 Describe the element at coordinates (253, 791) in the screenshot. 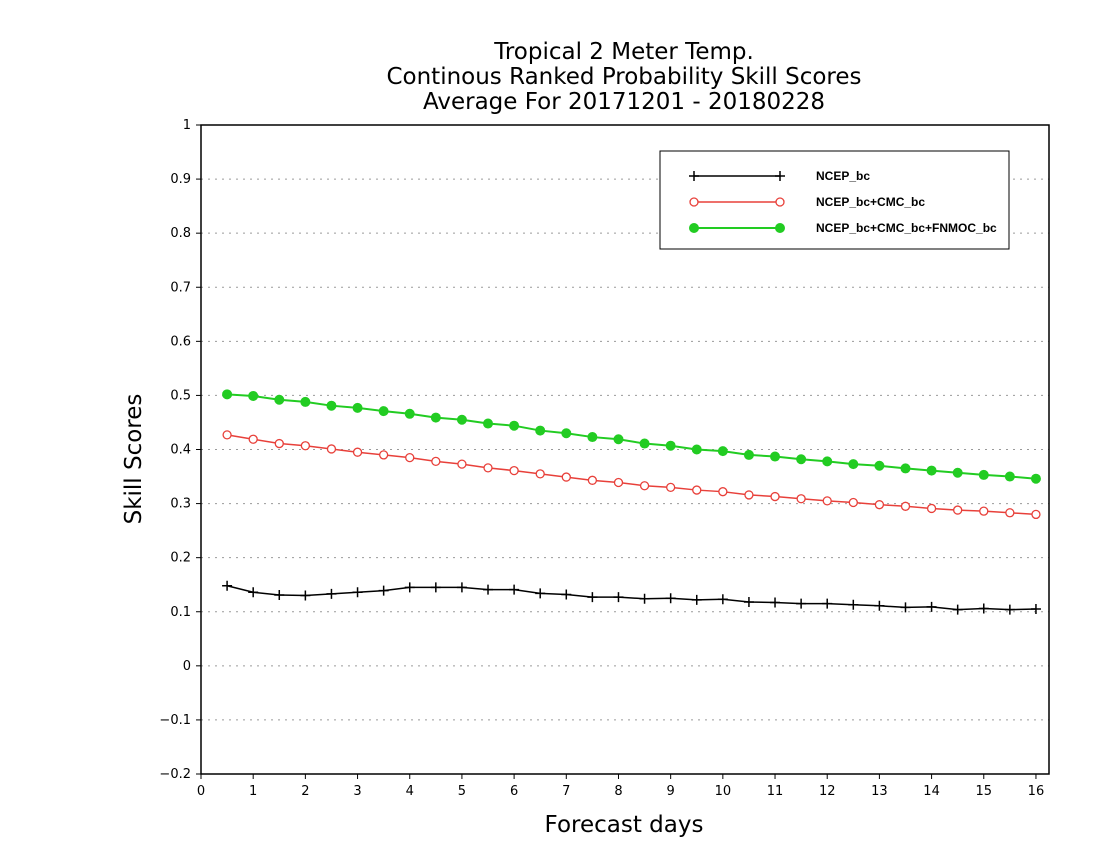

I see `x-tick-label: 1` at that location.